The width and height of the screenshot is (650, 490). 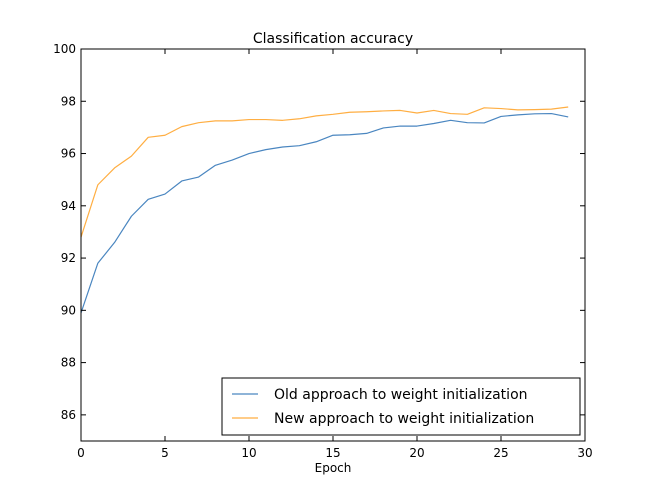 I want to click on y-tick-label: 86, so click(x=68, y=415).